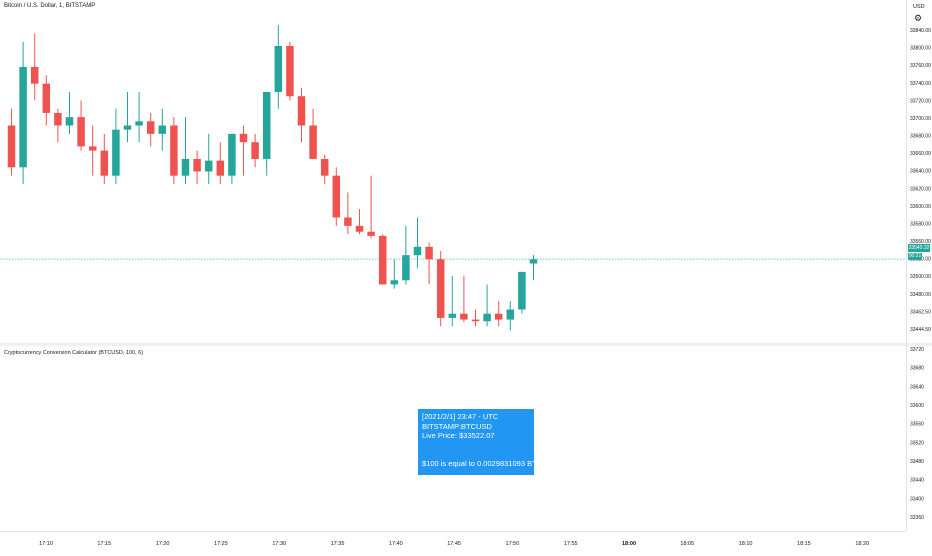 This screenshot has height=556, width=932. I want to click on price-tick-label: 33500.00, so click(920, 277).